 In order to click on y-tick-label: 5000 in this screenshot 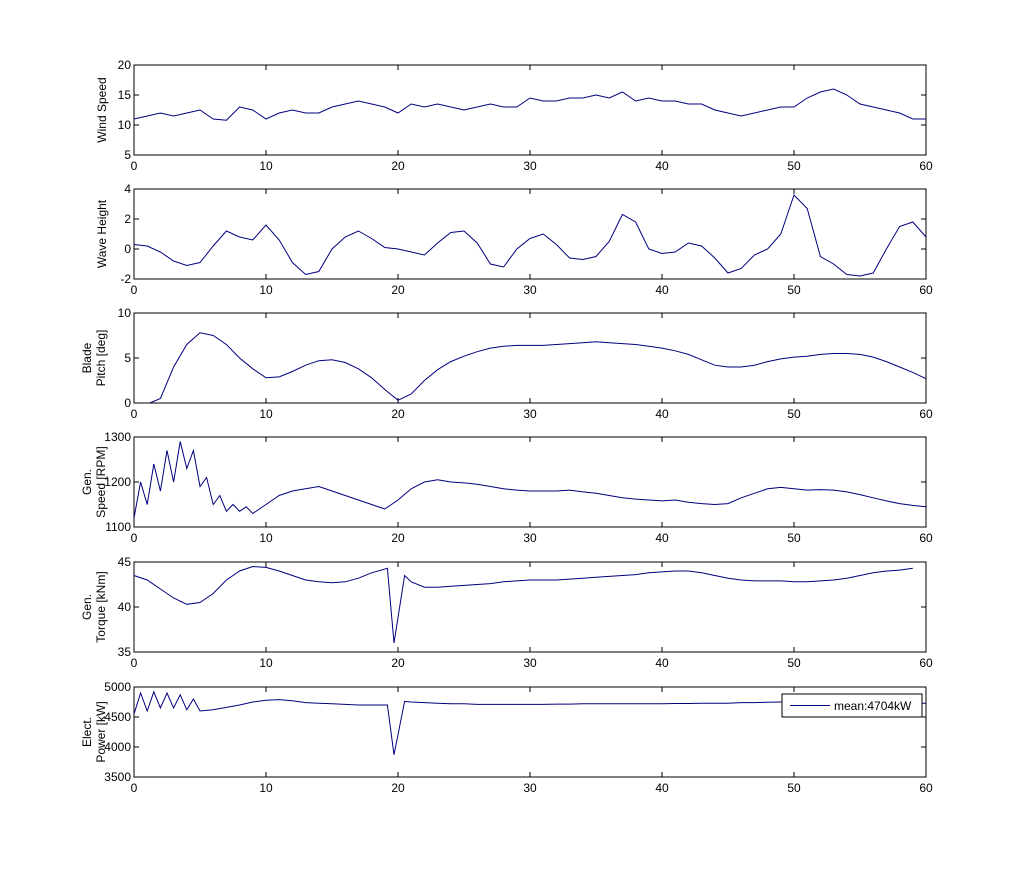, I will do `click(117, 687)`.